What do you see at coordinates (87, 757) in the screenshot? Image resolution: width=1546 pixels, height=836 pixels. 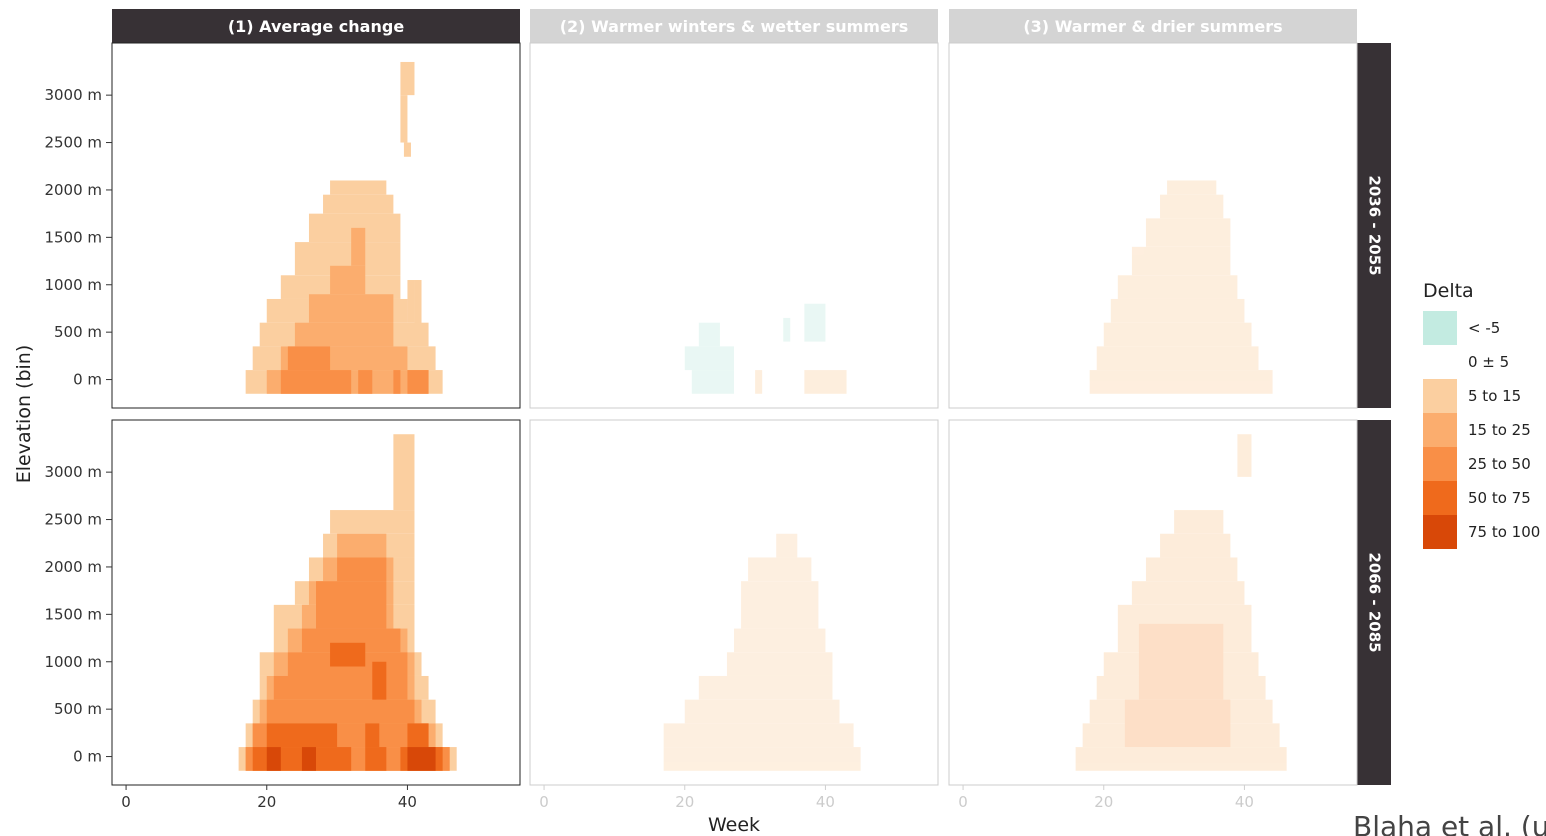 I see `y-tick-label: 0 m` at bounding box center [87, 757].